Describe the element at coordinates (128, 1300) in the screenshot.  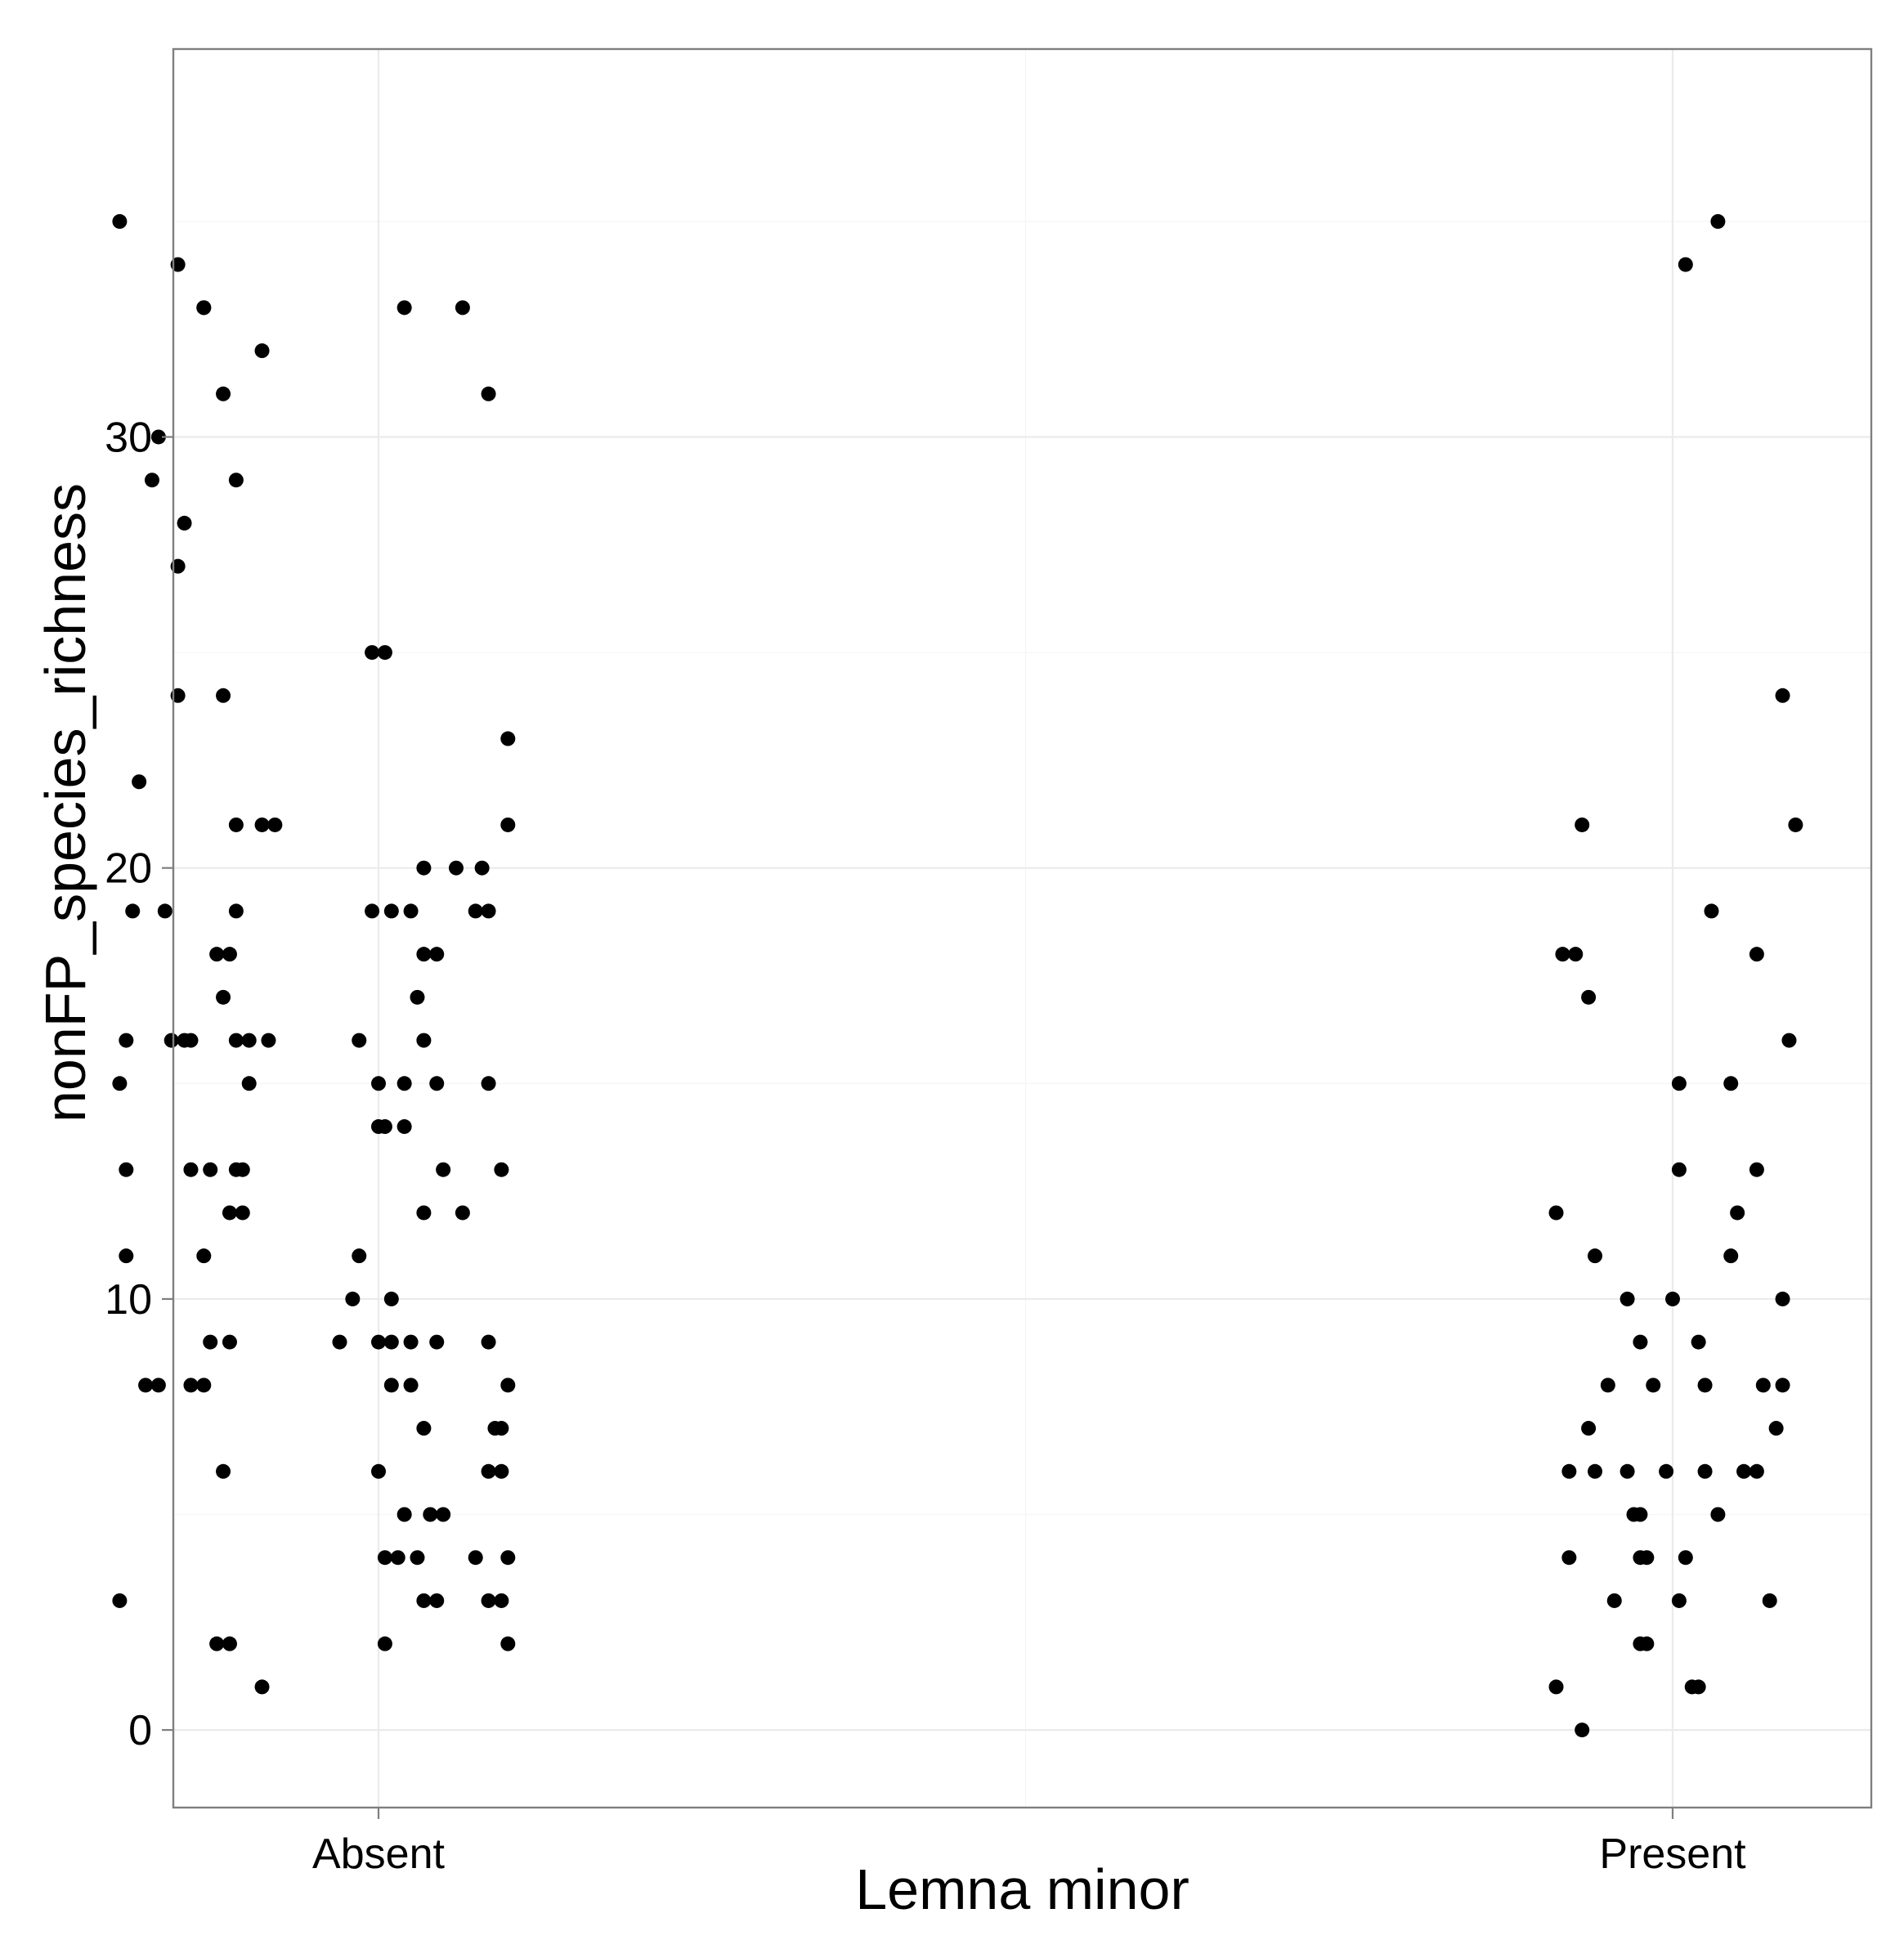
I see `y-tick-label: 10` at that location.